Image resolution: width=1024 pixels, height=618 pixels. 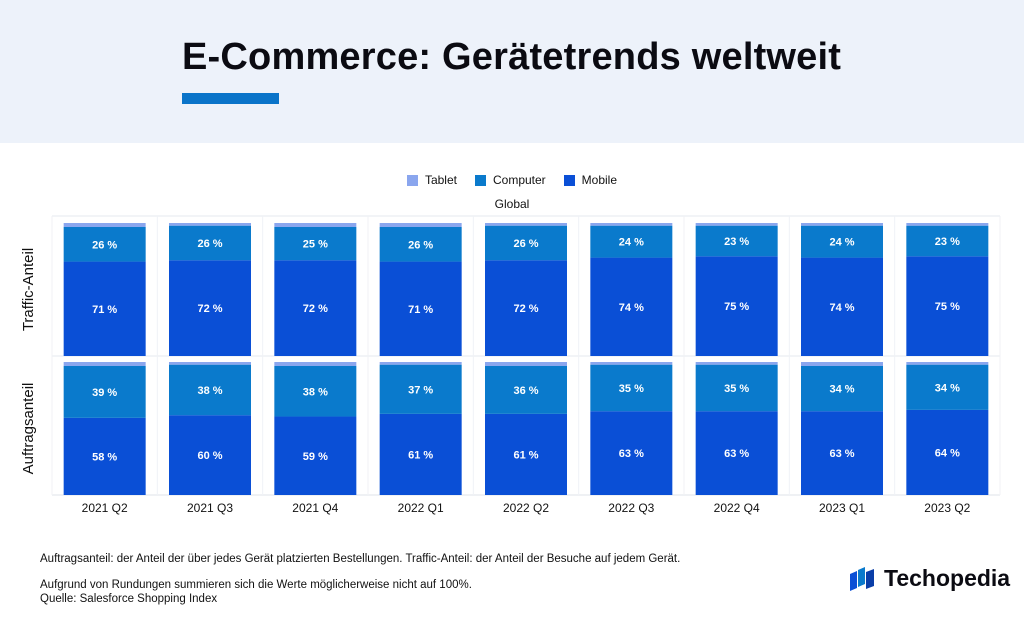 I want to click on brand-logo: Techopedia, so click(x=929, y=578).